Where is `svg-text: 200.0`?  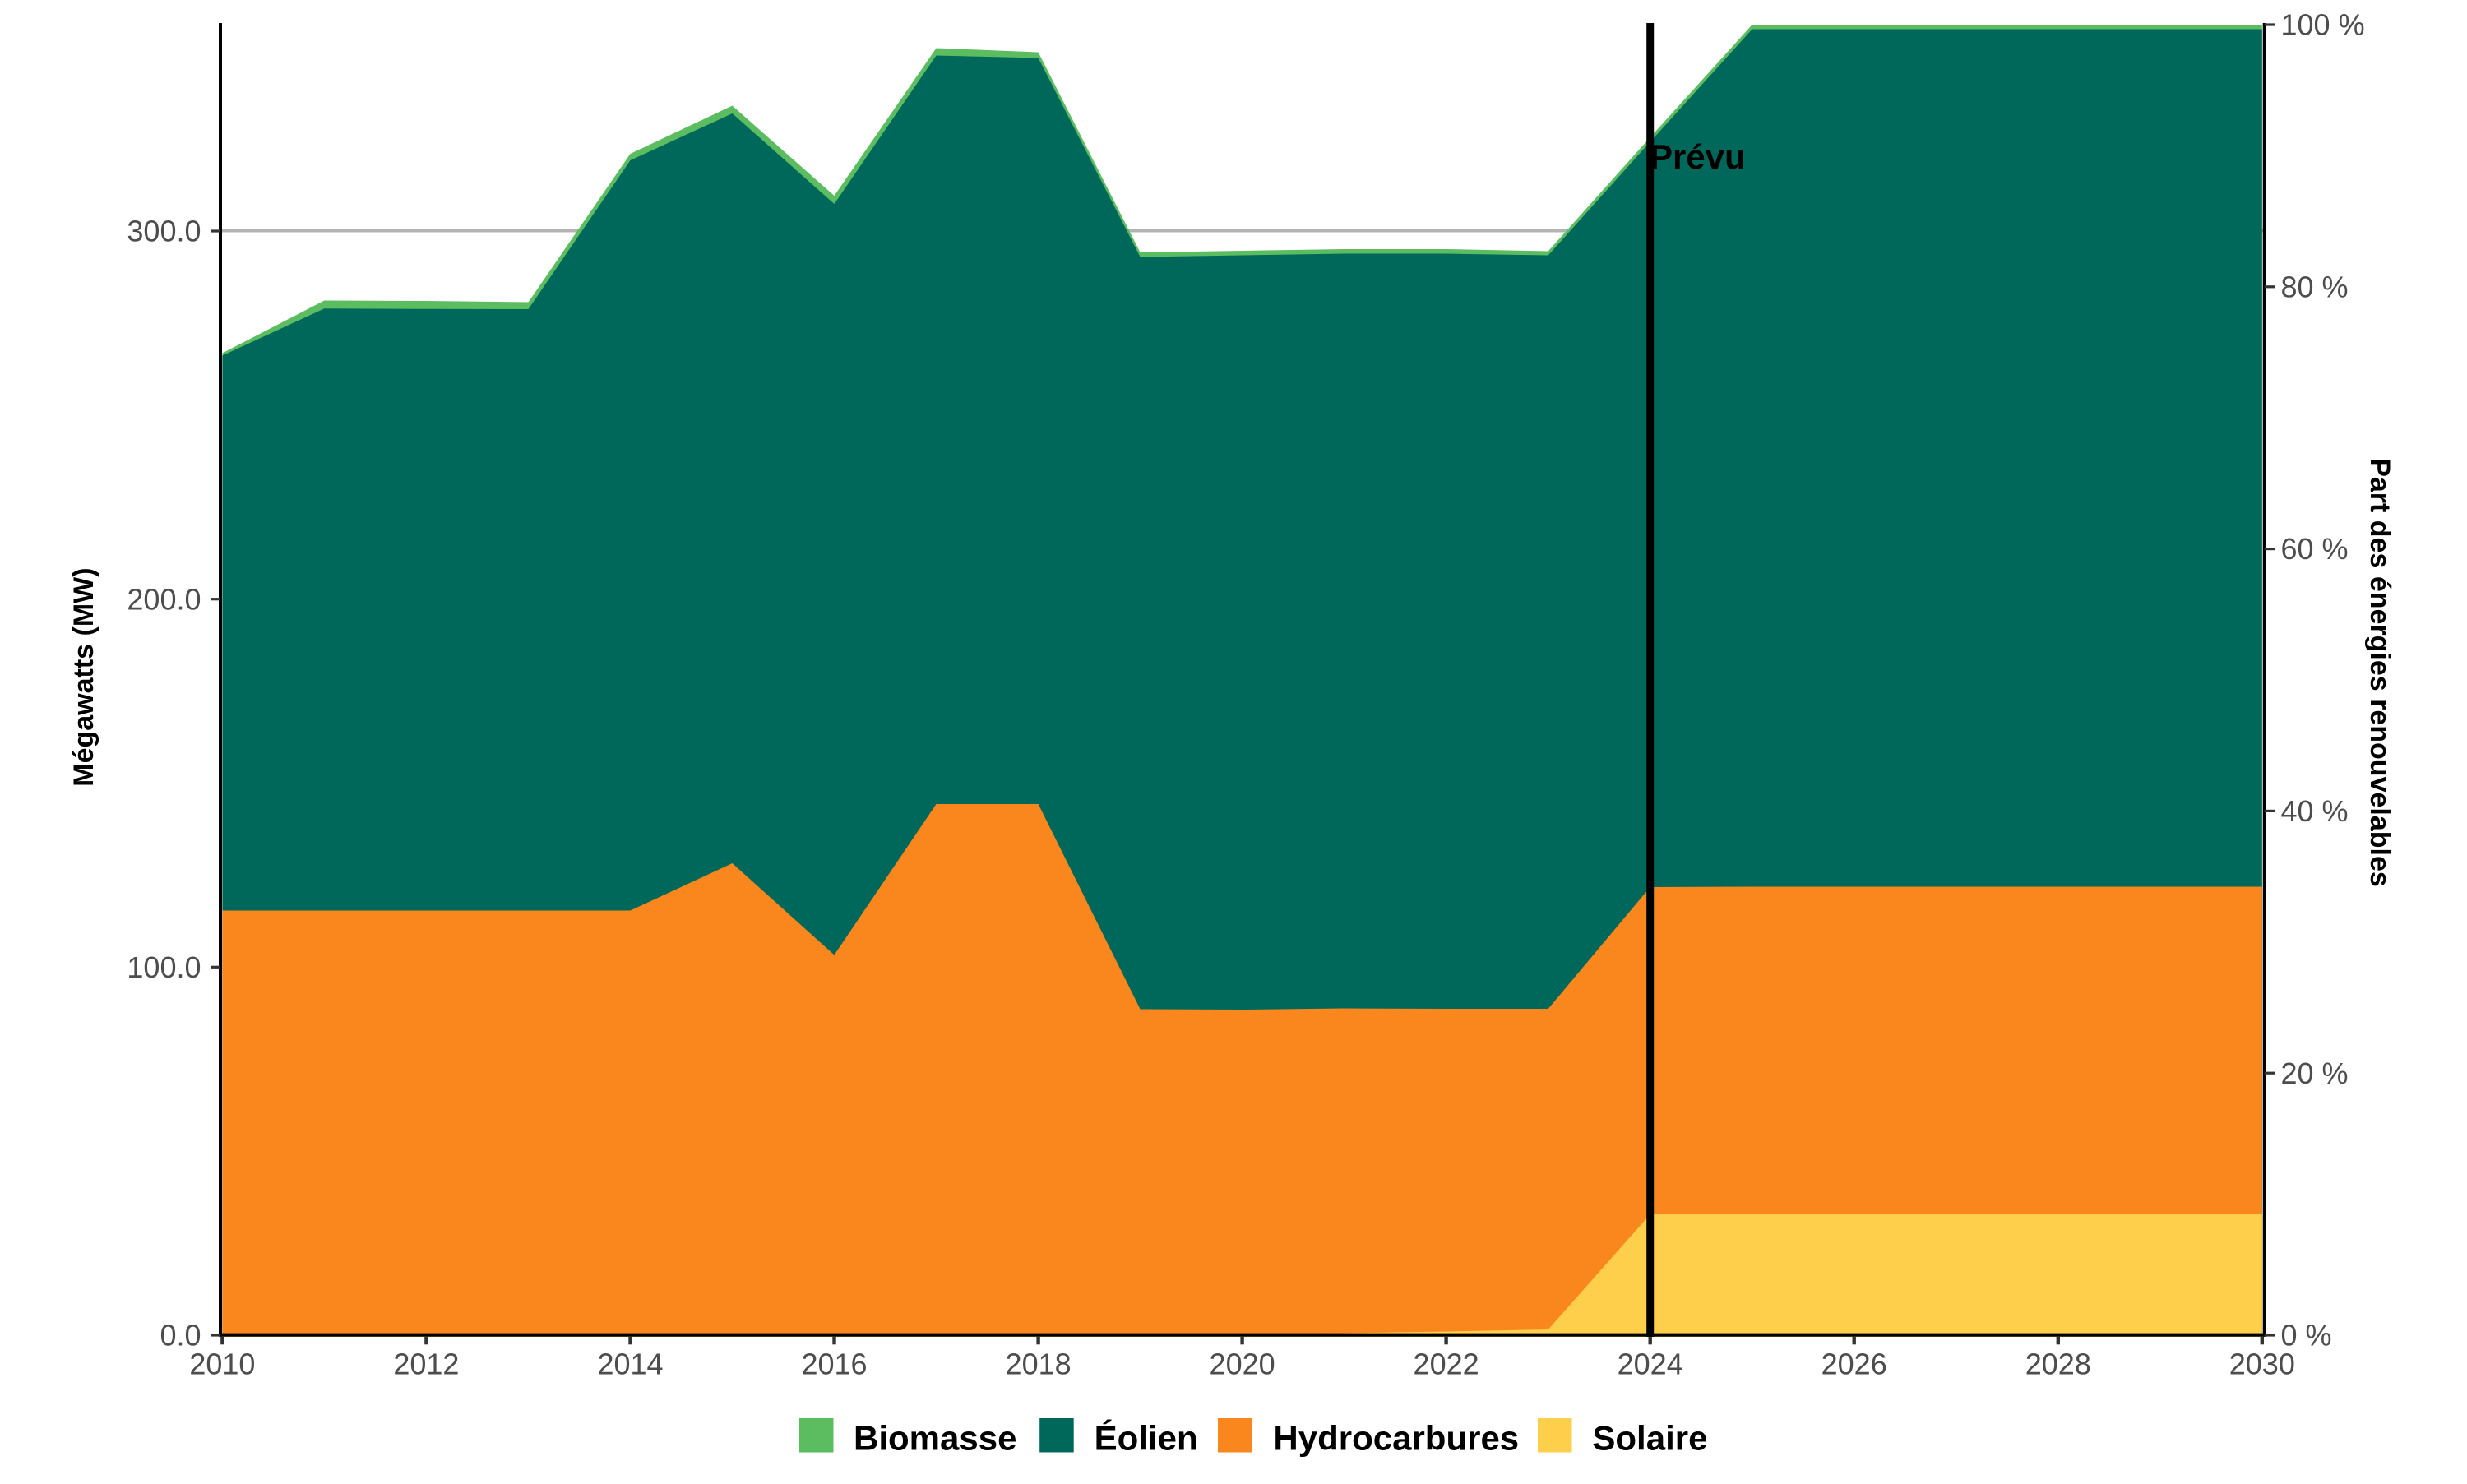
svg-text: 200.0 is located at coordinates (164, 599).